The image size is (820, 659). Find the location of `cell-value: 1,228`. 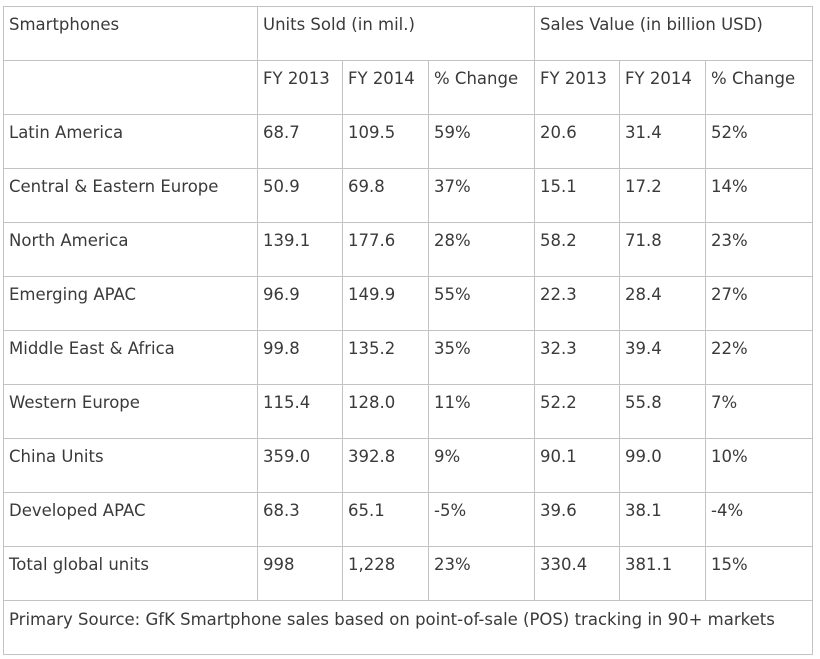

cell-value: 1,228 is located at coordinates (372, 564).